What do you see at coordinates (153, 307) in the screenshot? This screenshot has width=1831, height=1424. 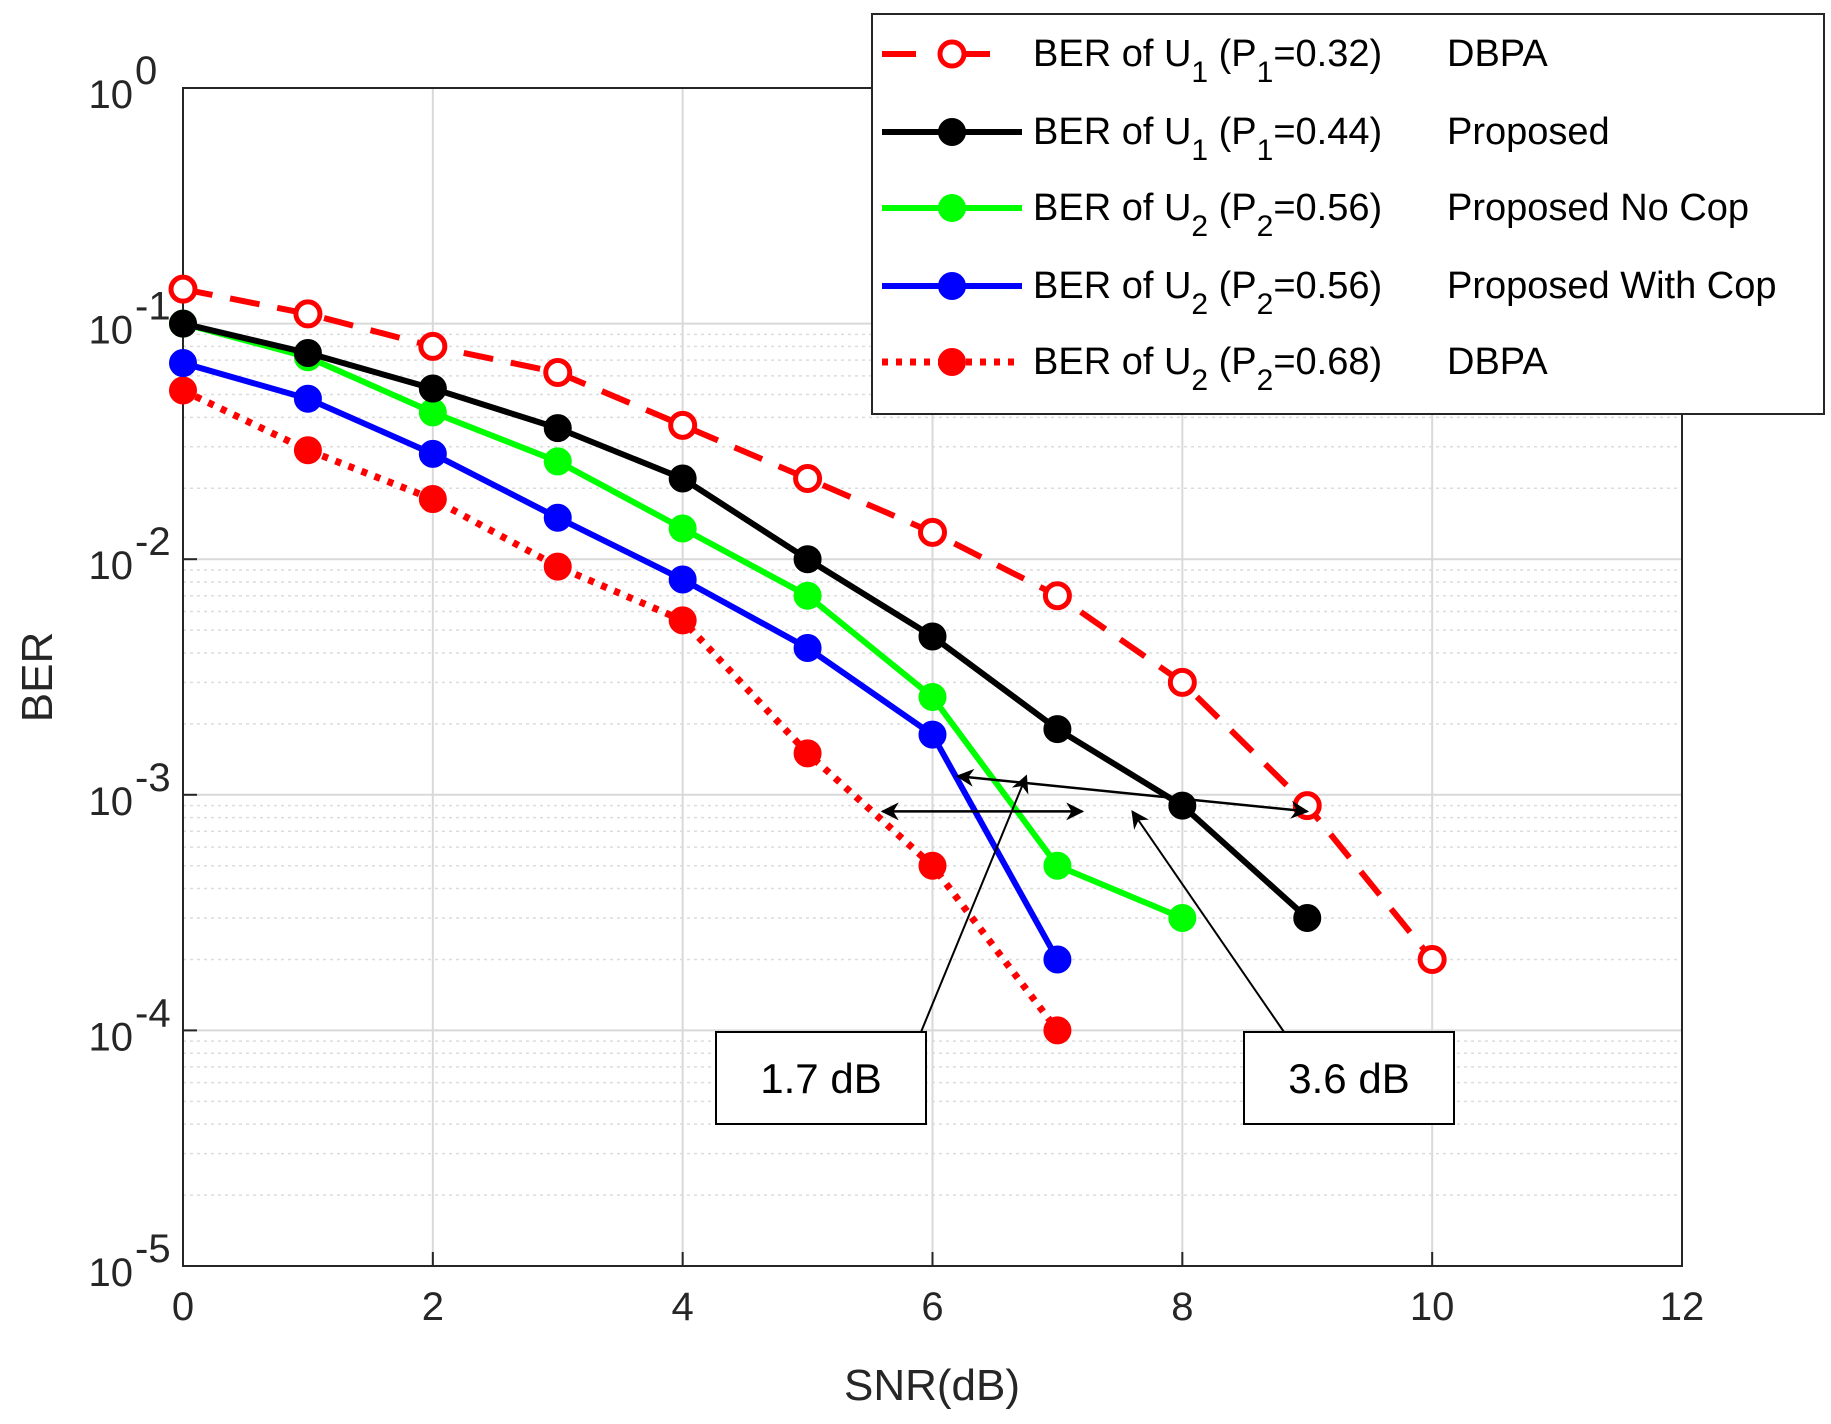 I see `y-tick-exponent: -1` at bounding box center [153, 307].